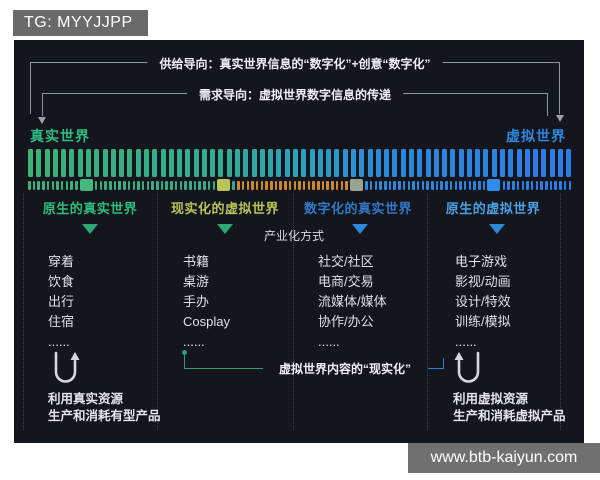 This screenshot has width=600, height=480. Describe the element at coordinates (224, 208) in the screenshot. I see `column-title-realized-virtual: 现实化的虚拟世界` at that location.